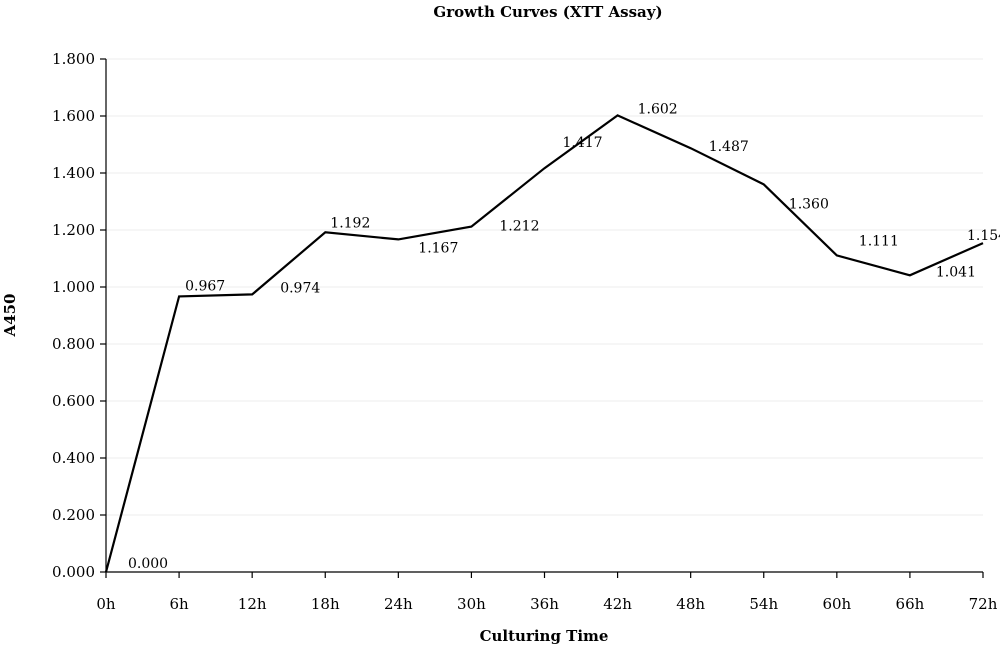  What do you see at coordinates (583, 143) in the screenshot?
I see `data-label: 1.417` at bounding box center [583, 143].